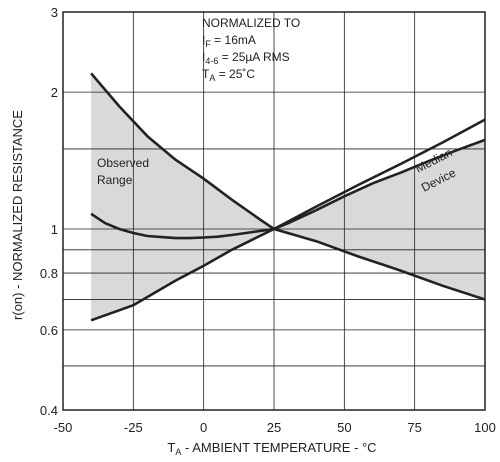 The height and width of the screenshot is (462, 500). What do you see at coordinates (54, 92) in the screenshot?
I see `y-tick-label: 2` at bounding box center [54, 92].